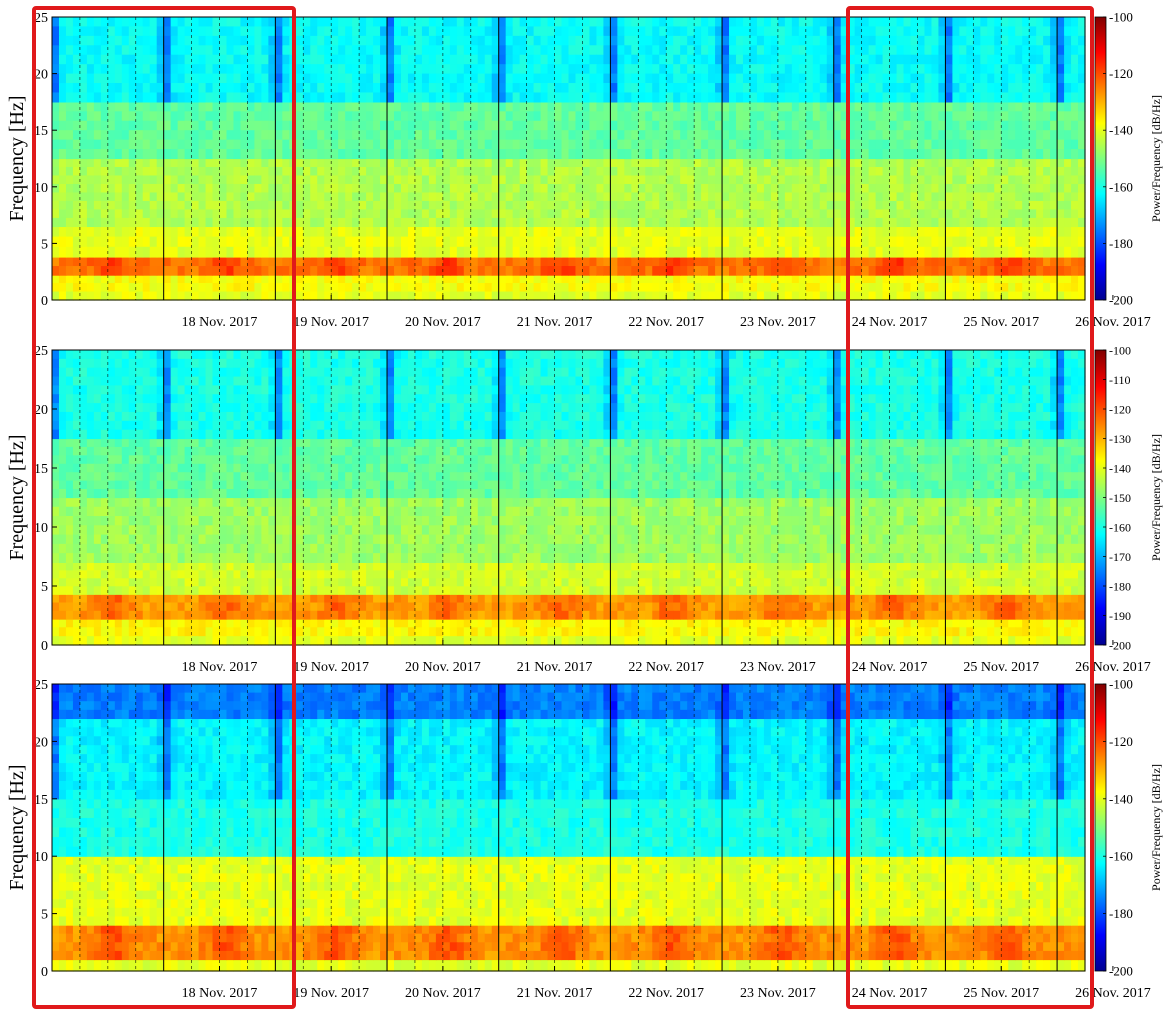 This screenshot has width=1169, height=1010. What do you see at coordinates (1120, 616) in the screenshot?
I see `colorbar-tick-label: -190` at bounding box center [1120, 616].